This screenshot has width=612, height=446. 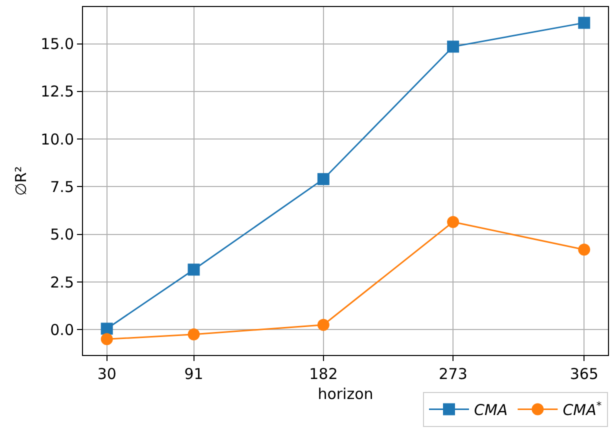 I want to click on y-tick-label: 0.0, so click(x=62, y=329).